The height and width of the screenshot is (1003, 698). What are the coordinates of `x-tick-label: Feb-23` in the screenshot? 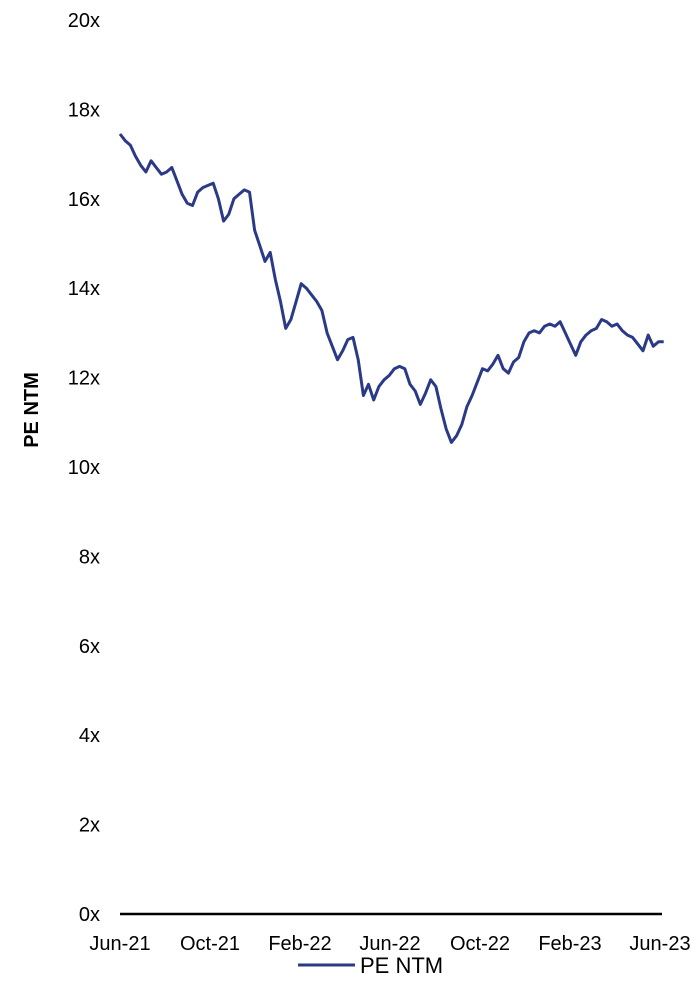 It's located at (569, 944).